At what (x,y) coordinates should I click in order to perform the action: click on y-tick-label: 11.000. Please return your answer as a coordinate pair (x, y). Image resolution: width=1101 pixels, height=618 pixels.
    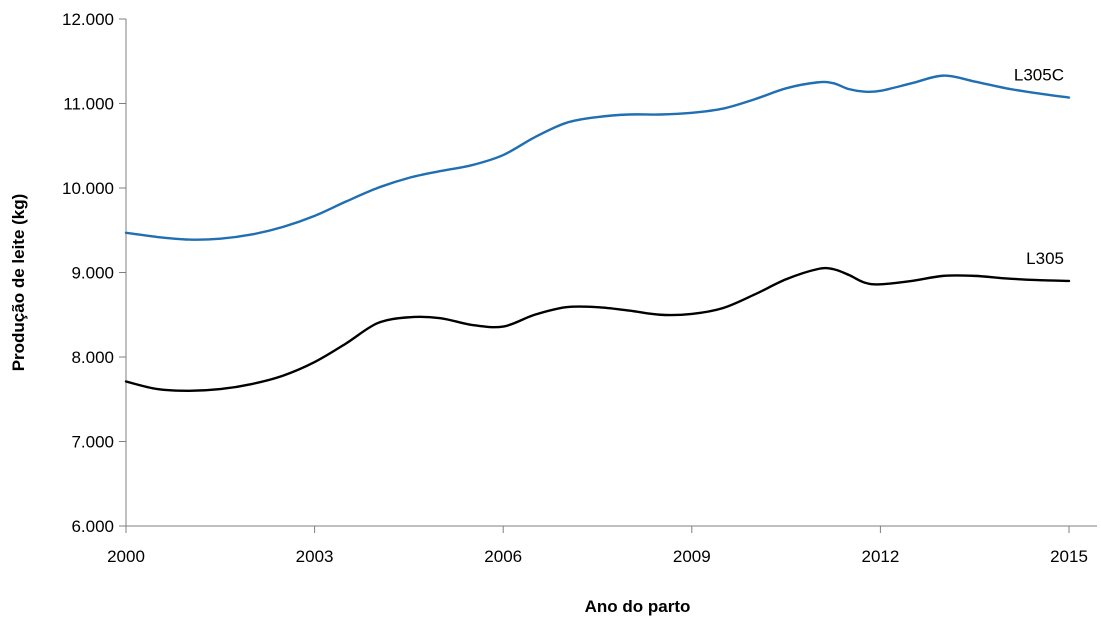
    Looking at the image, I should click on (88, 104).